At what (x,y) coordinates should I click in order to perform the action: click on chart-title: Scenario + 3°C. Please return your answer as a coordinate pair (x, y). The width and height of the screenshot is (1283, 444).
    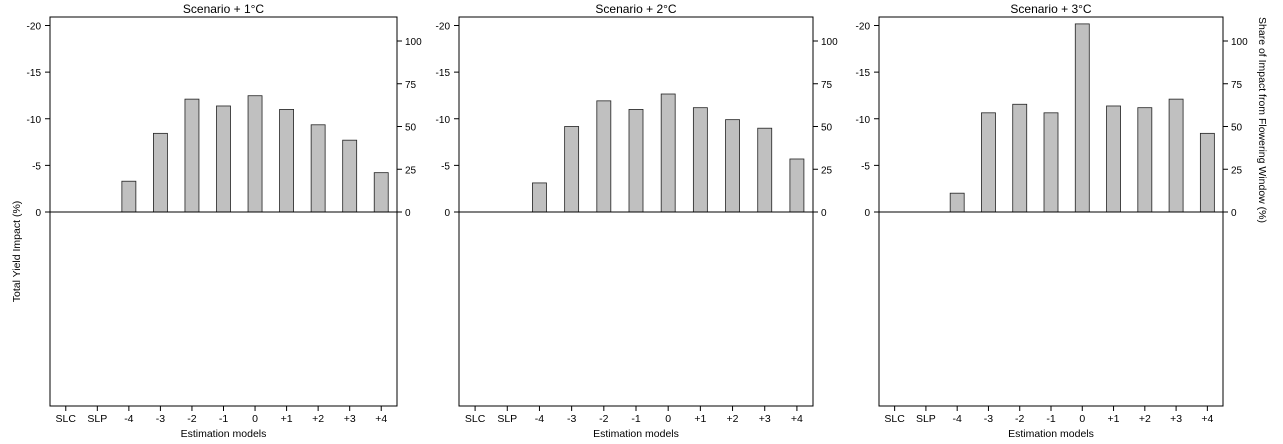
    Looking at the image, I should click on (1051, 9).